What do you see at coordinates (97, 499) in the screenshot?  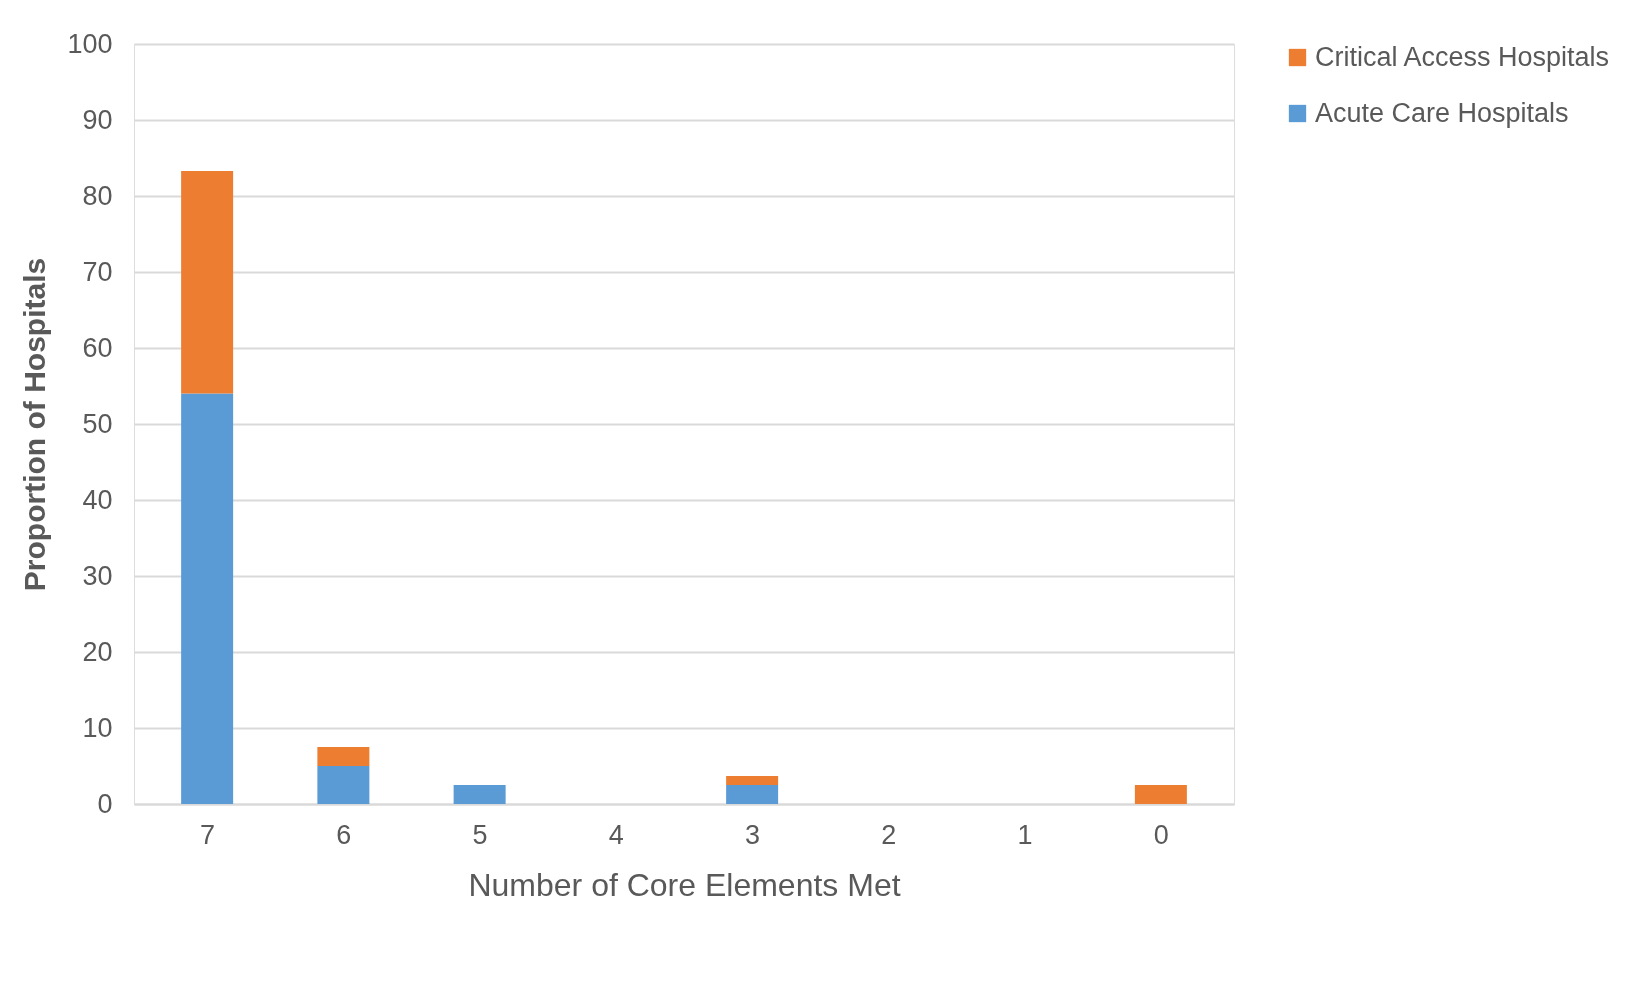 I see `y-tick-label: 40` at bounding box center [97, 499].